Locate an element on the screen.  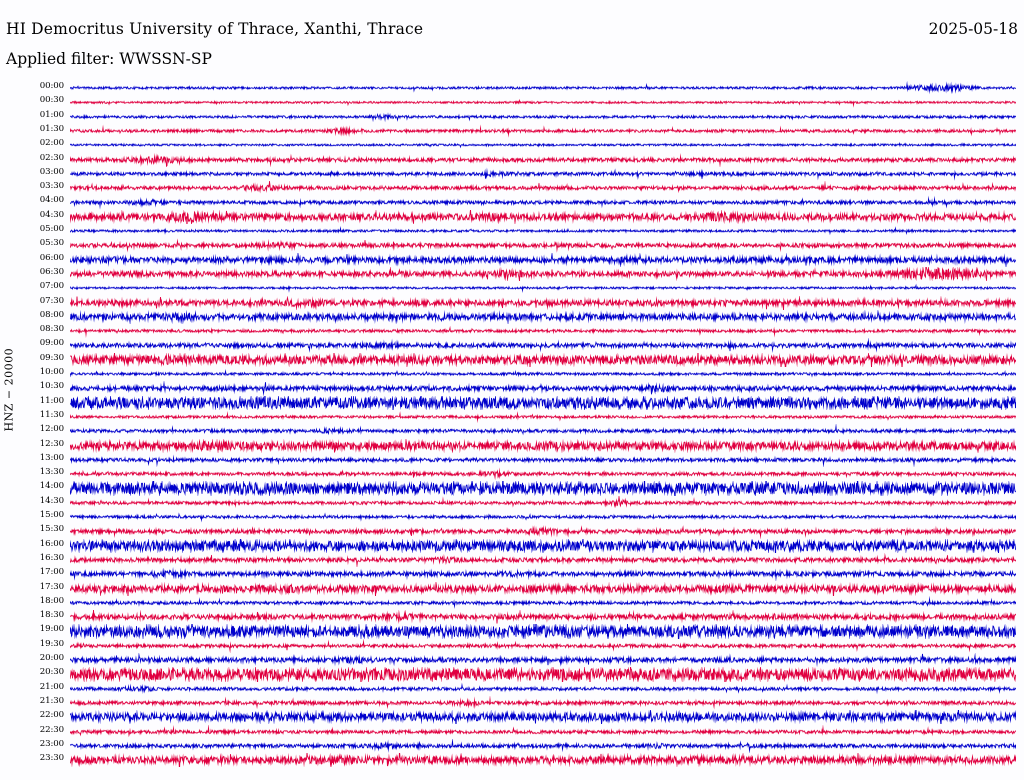
trace-row-time-label: 12:30 is located at coordinates (51, 443).